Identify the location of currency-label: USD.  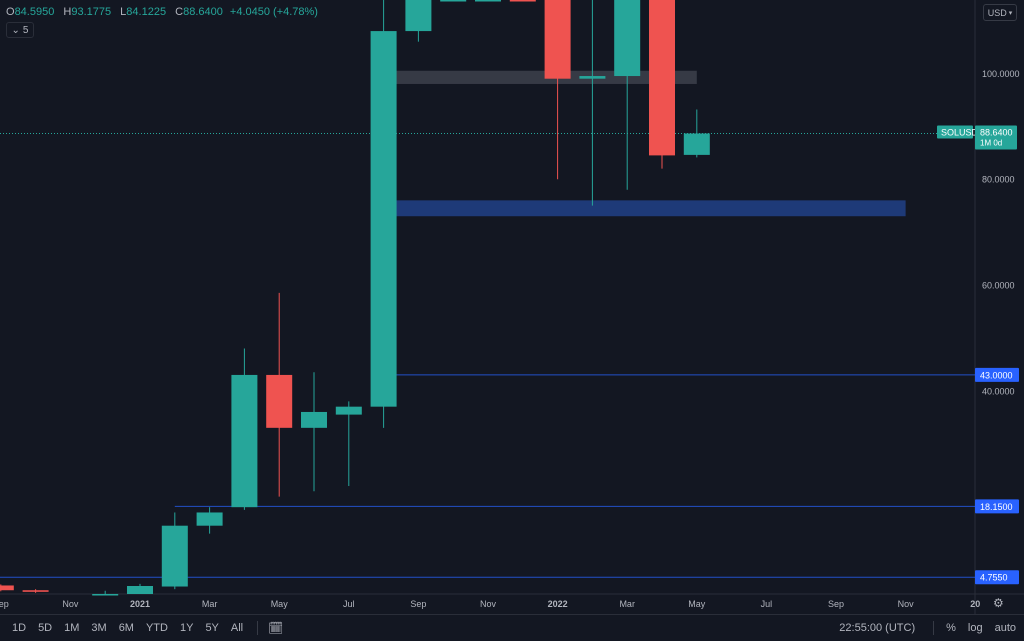
(997, 12).